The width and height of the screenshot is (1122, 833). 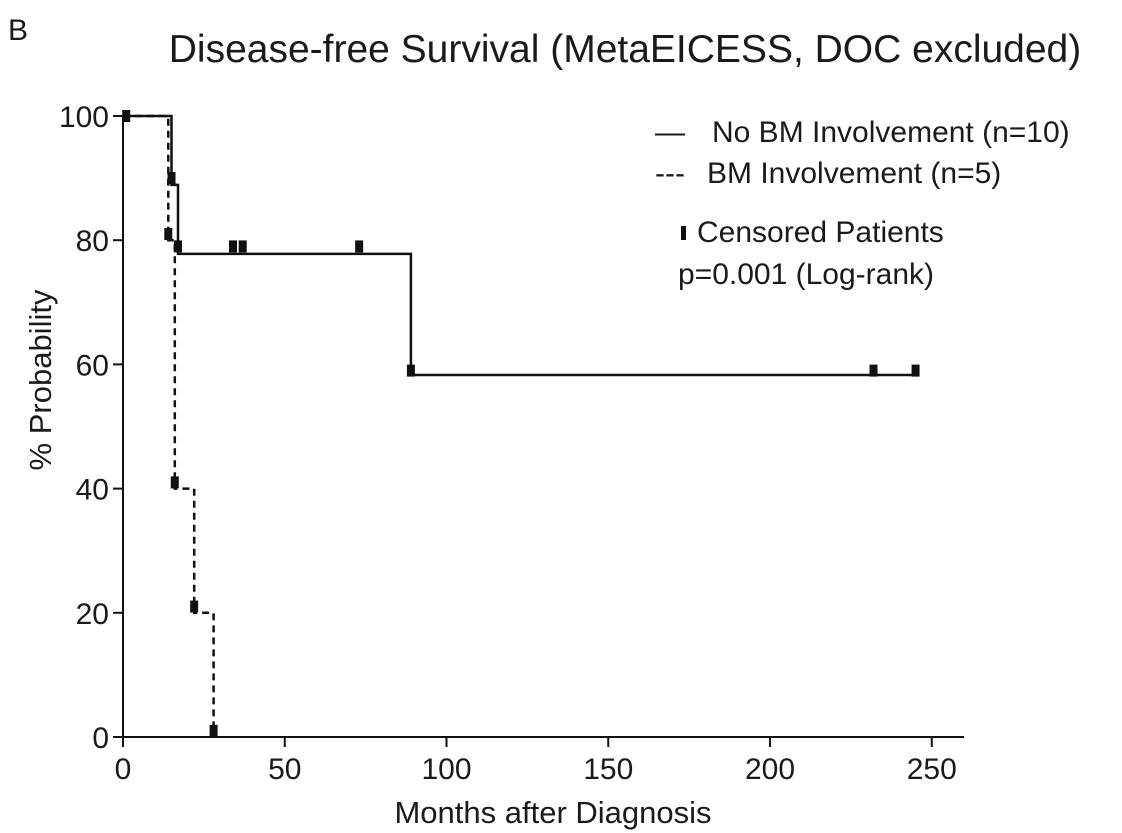 What do you see at coordinates (92, 490) in the screenshot?
I see `y-tick-label: 40` at bounding box center [92, 490].